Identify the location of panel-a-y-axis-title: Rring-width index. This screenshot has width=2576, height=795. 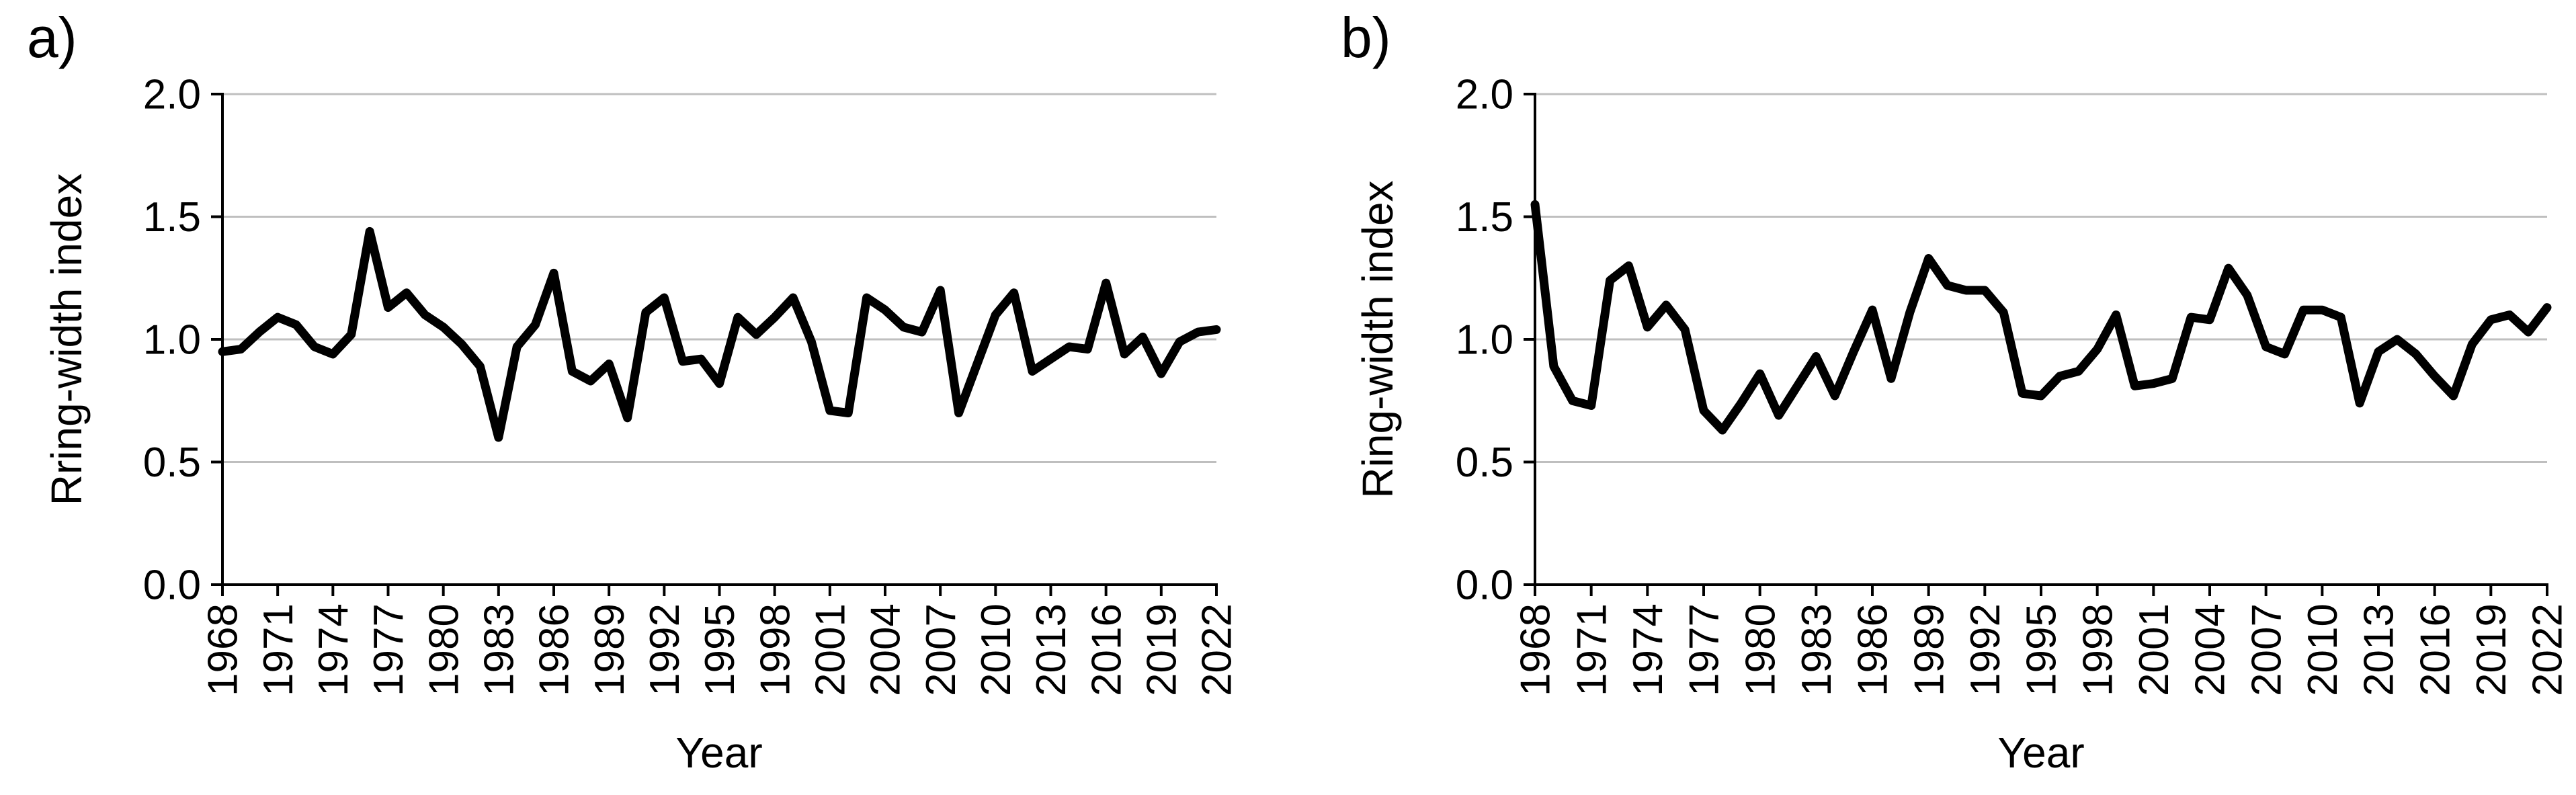
(66, 339).